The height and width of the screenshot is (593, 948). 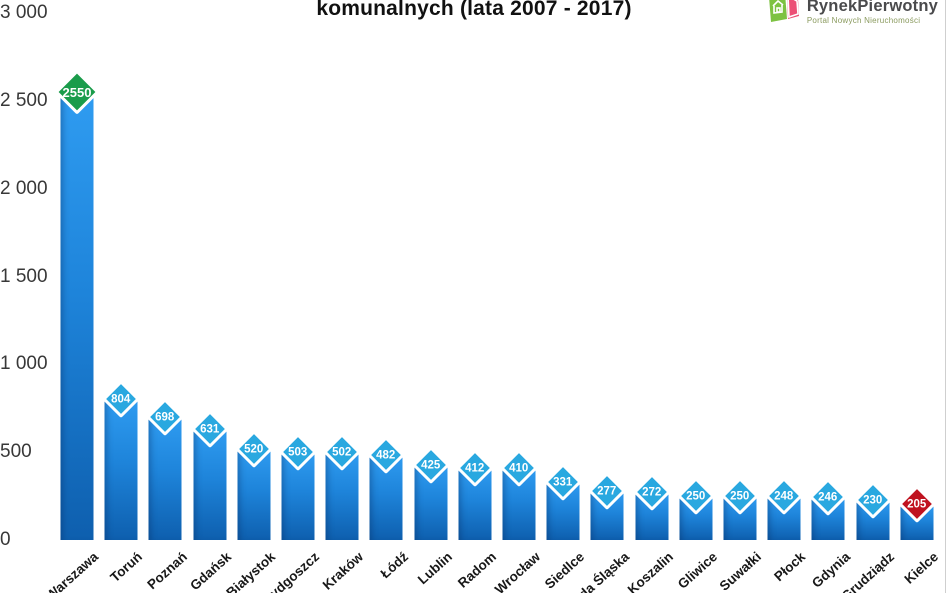 I want to click on y-axis: 3 000 2 500 2 000 1 500 1 000 500 0, so click(x=25, y=280).